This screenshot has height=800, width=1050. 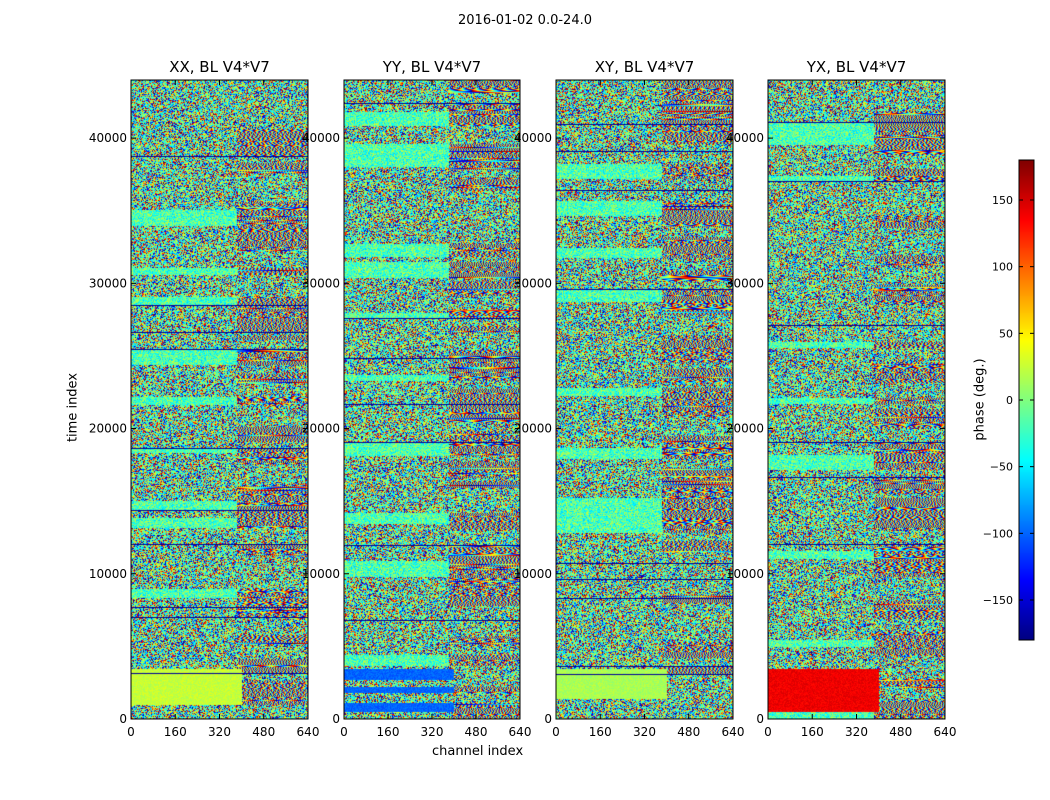 I want to click on panel-title-xy: XY, BL V4*V7, so click(x=644, y=67).